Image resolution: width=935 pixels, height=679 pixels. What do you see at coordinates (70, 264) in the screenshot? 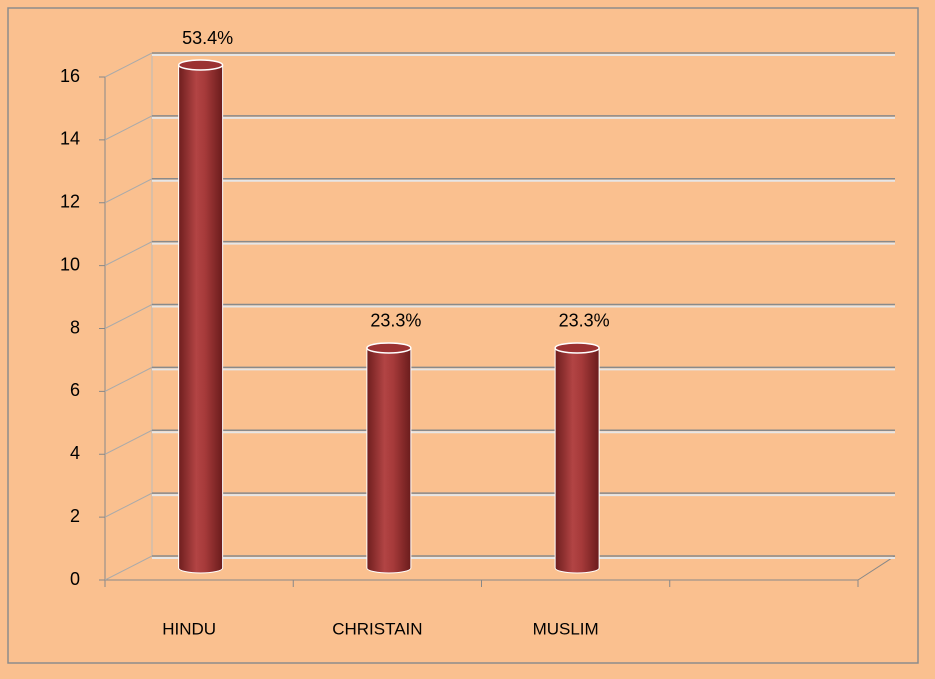
I see `y-tick-label: 10` at bounding box center [70, 264].